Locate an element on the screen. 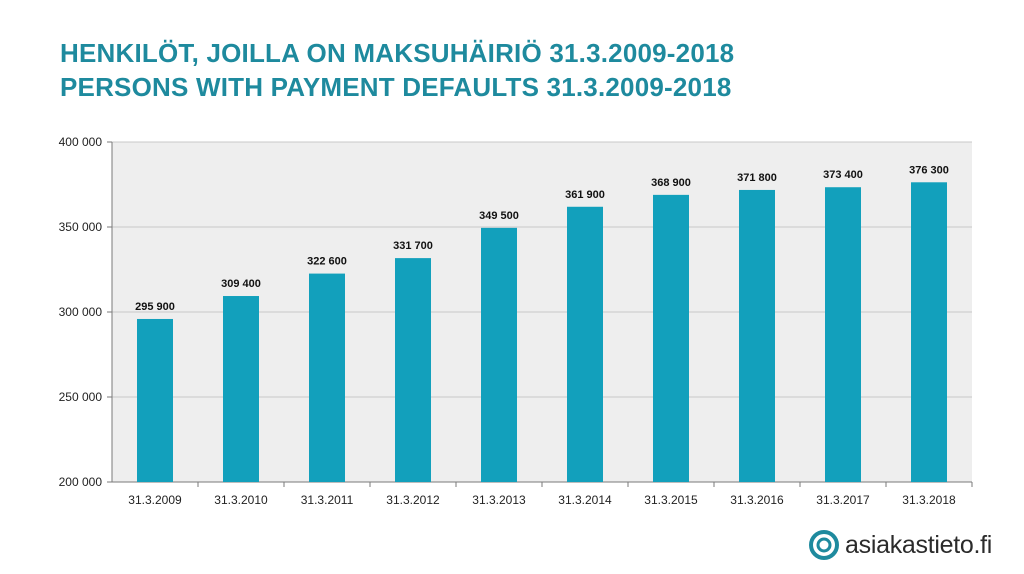  logo-text: asiakastieto.fi is located at coordinates (918, 544).